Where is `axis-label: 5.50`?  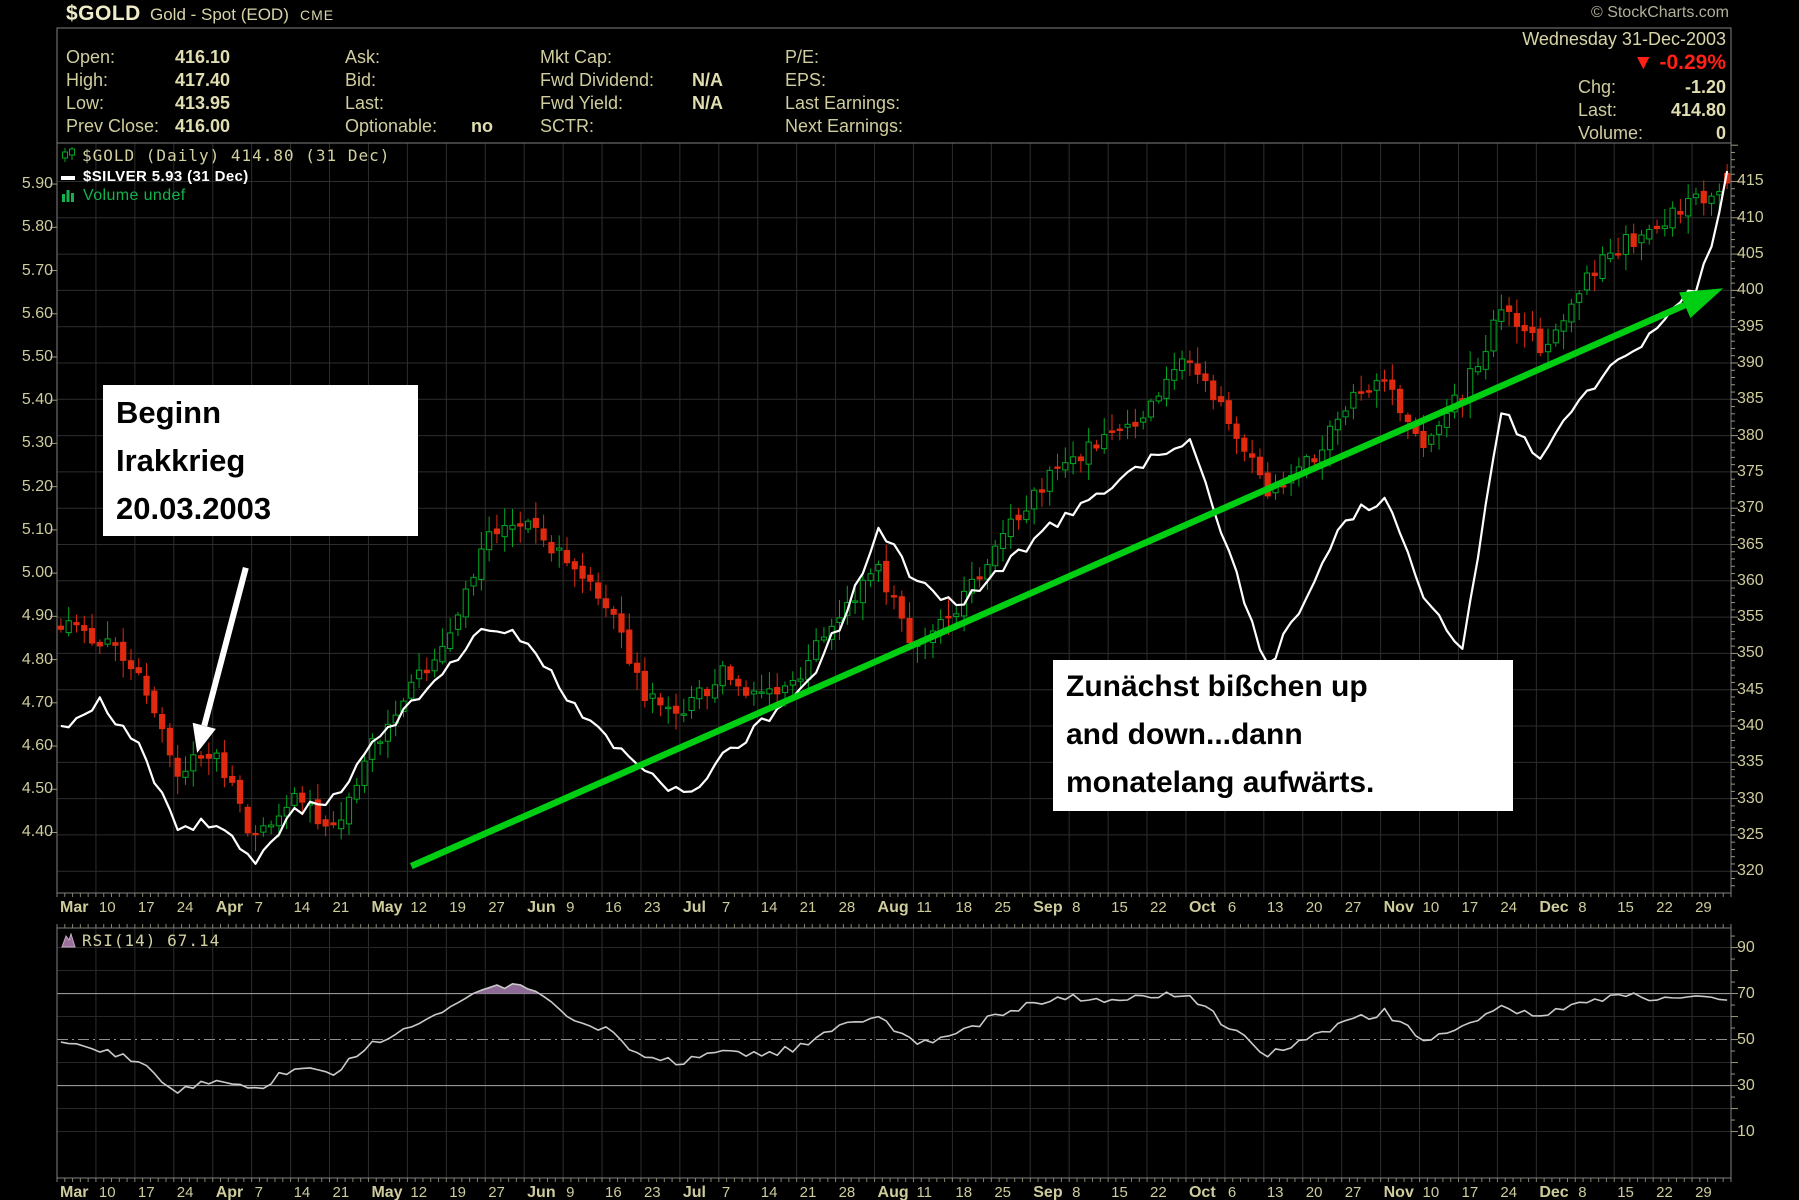
axis-label: 5.50 is located at coordinates (37, 356).